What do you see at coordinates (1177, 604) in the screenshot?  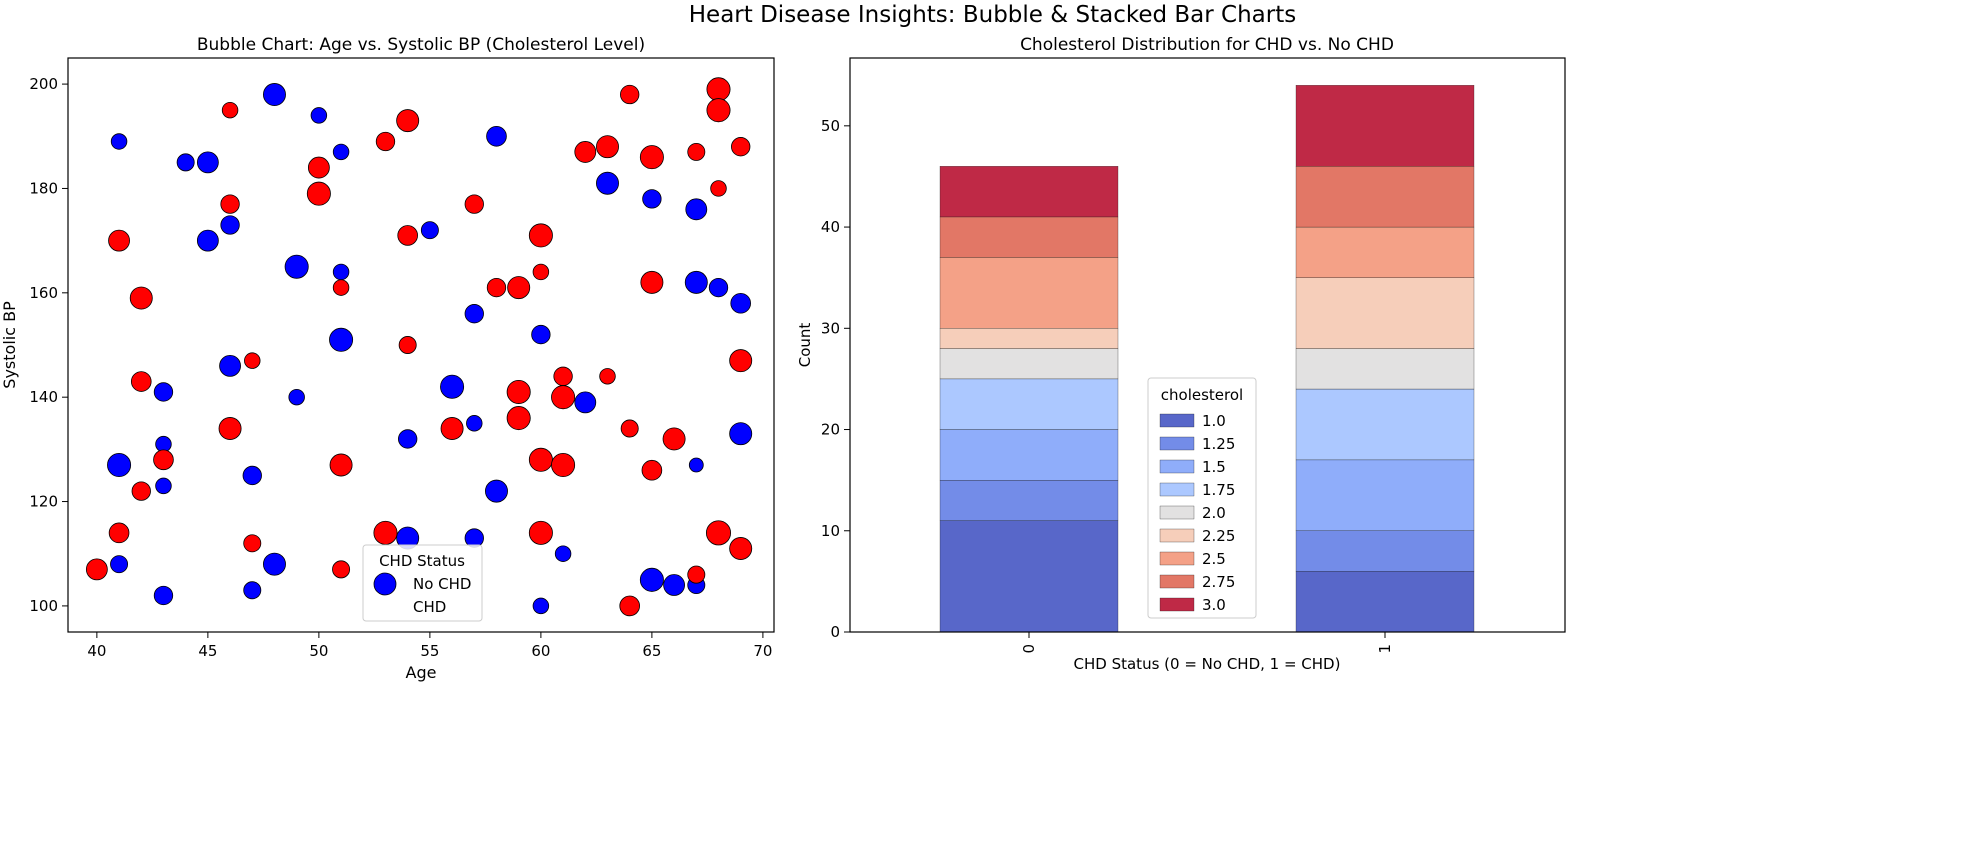 I see `legend-swatch-3.0` at bounding box center [1177, 604].